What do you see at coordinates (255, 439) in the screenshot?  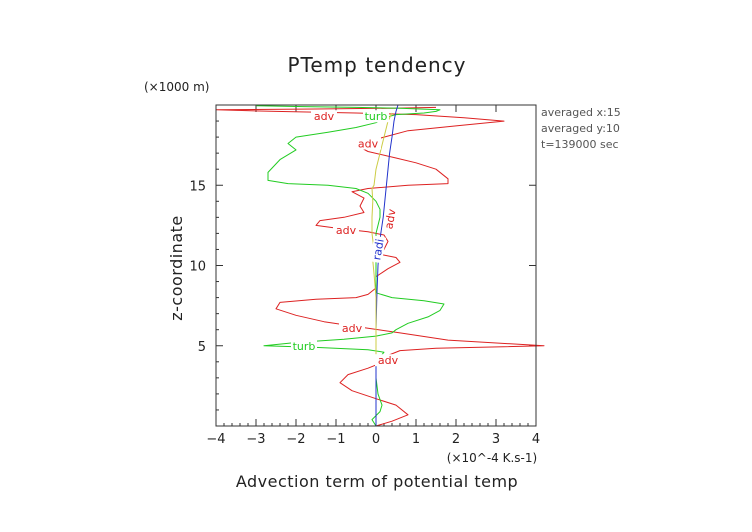 I see `x-tick-label: −3` at bounding box center [255, 439].